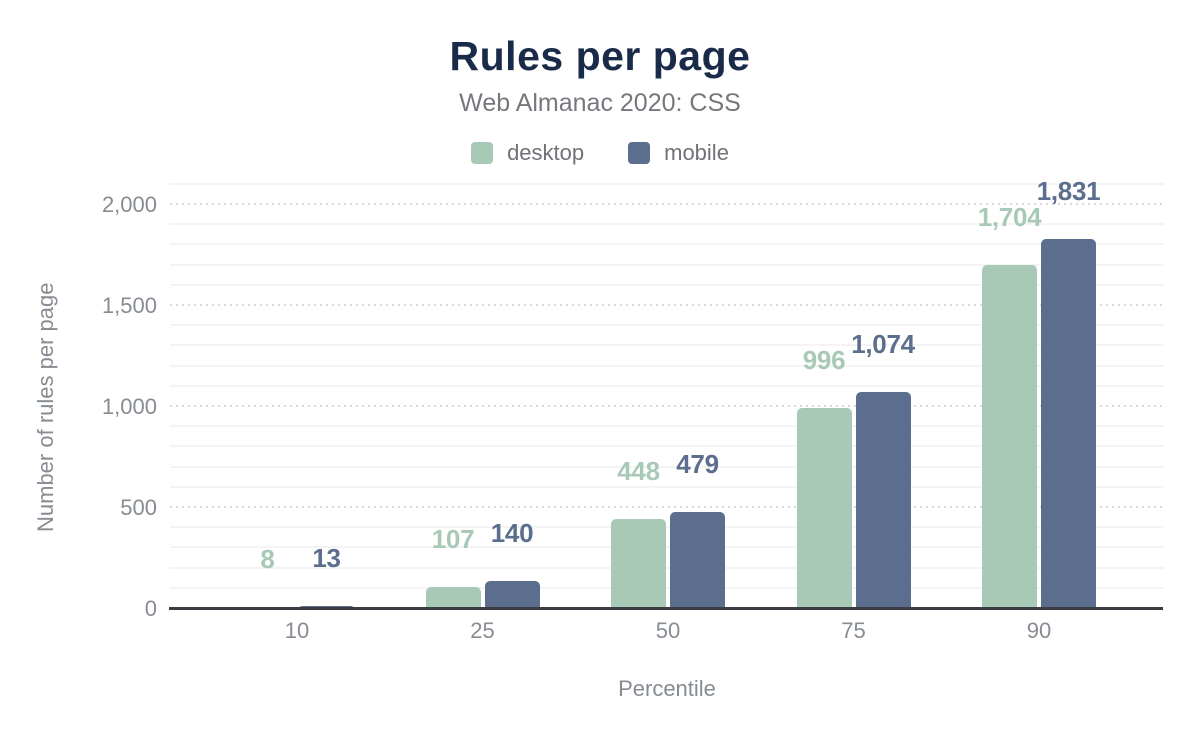  Describe the element at coordinates (150, 608) in the screenshot. I see `y-tick-label-0: 0` at that location.